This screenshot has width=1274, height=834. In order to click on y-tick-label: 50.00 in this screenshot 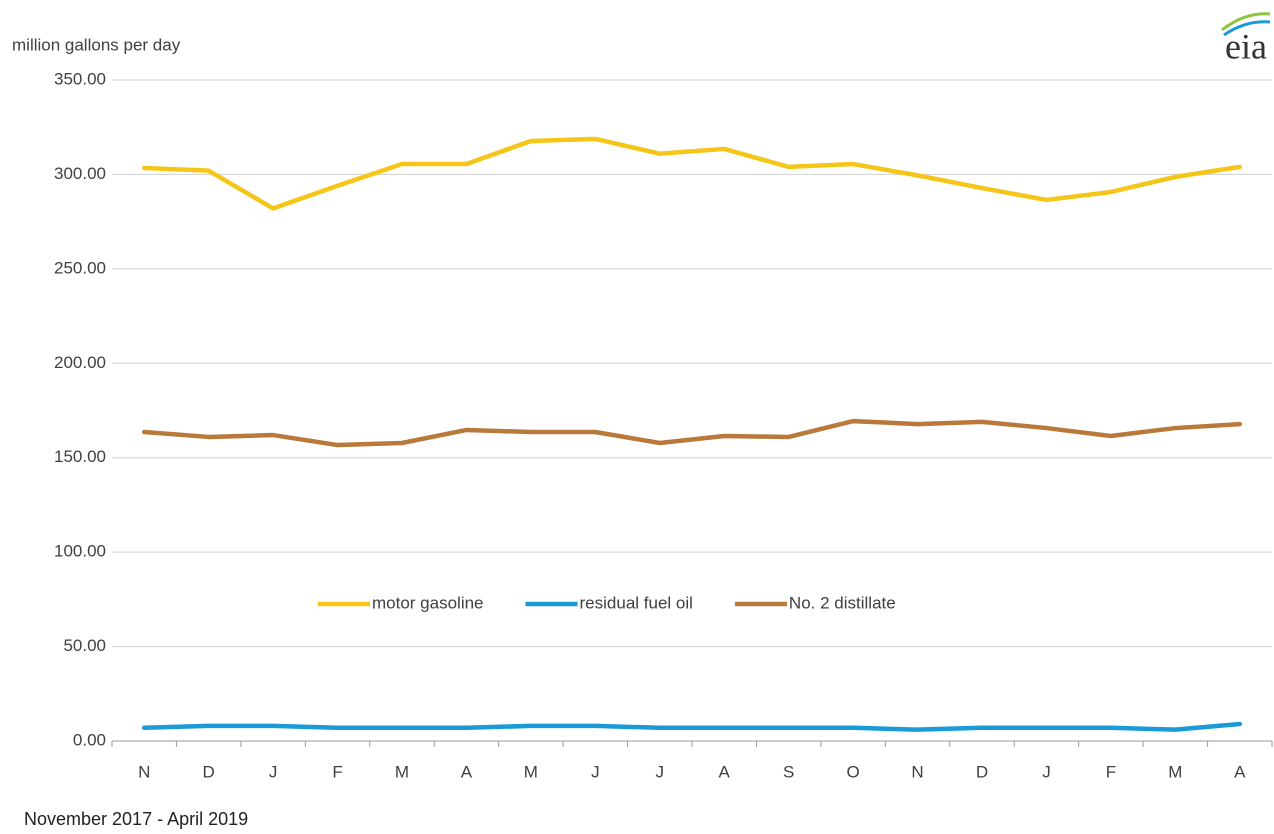, I will do `click(84, 645)`.